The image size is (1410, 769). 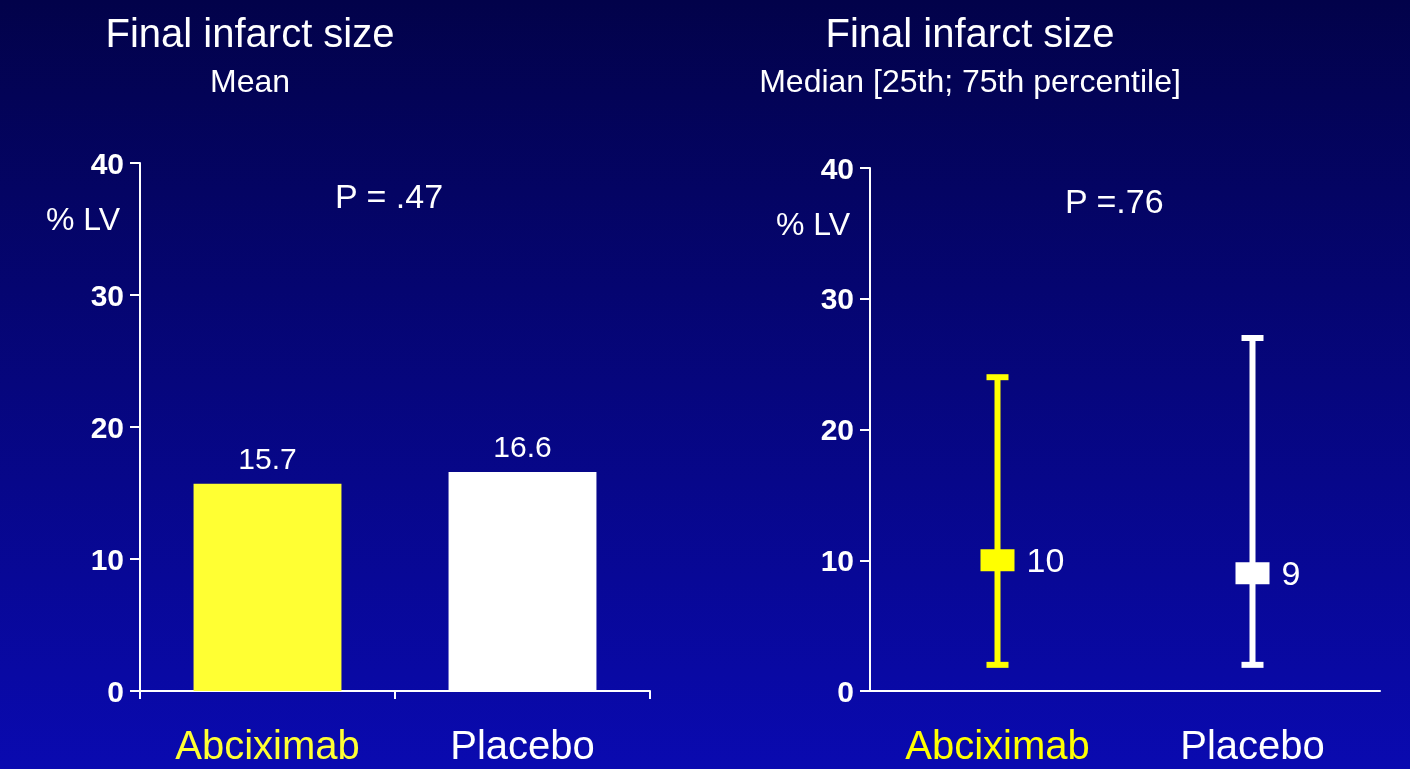 I want to click on annotation: P = .47, so click(x=389, y=196).